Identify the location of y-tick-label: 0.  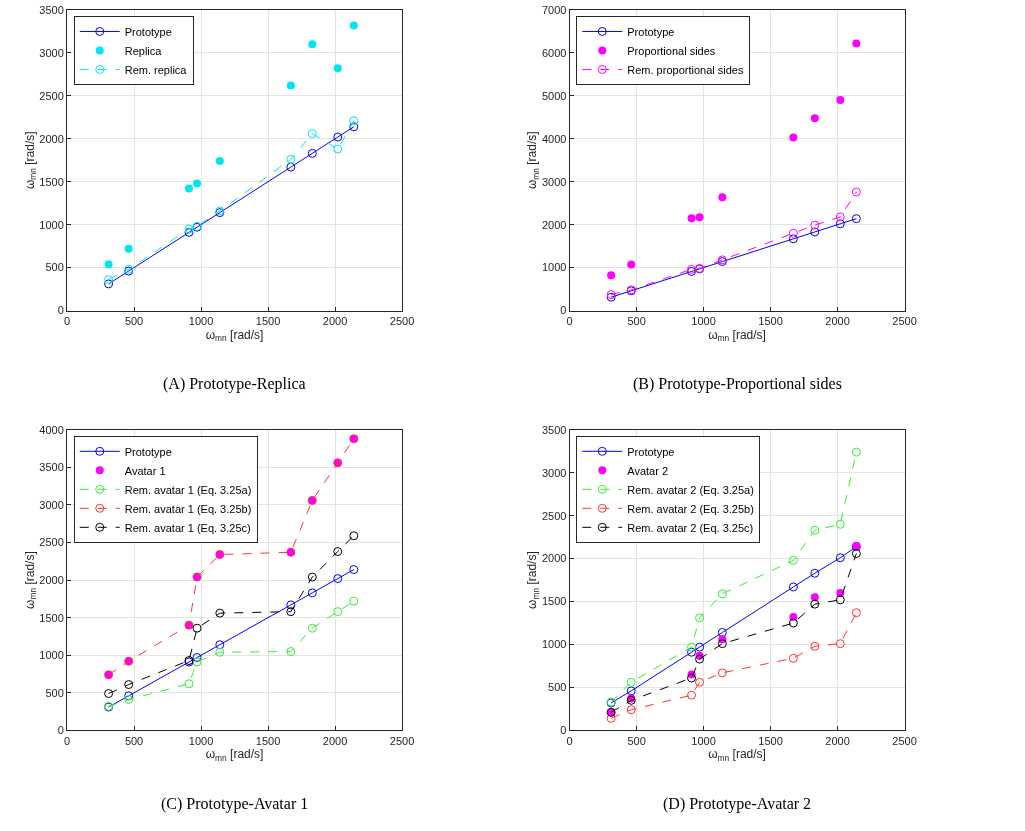
(563, 310).